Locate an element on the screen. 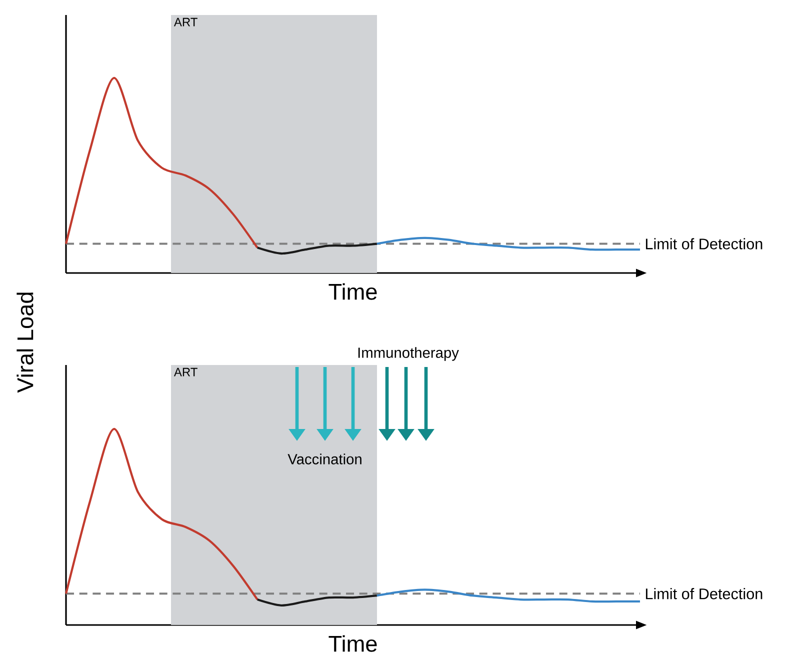 This screenshot has height=662, width=791. y-axis-title: Viral Load is located at coordinates (25, 342).